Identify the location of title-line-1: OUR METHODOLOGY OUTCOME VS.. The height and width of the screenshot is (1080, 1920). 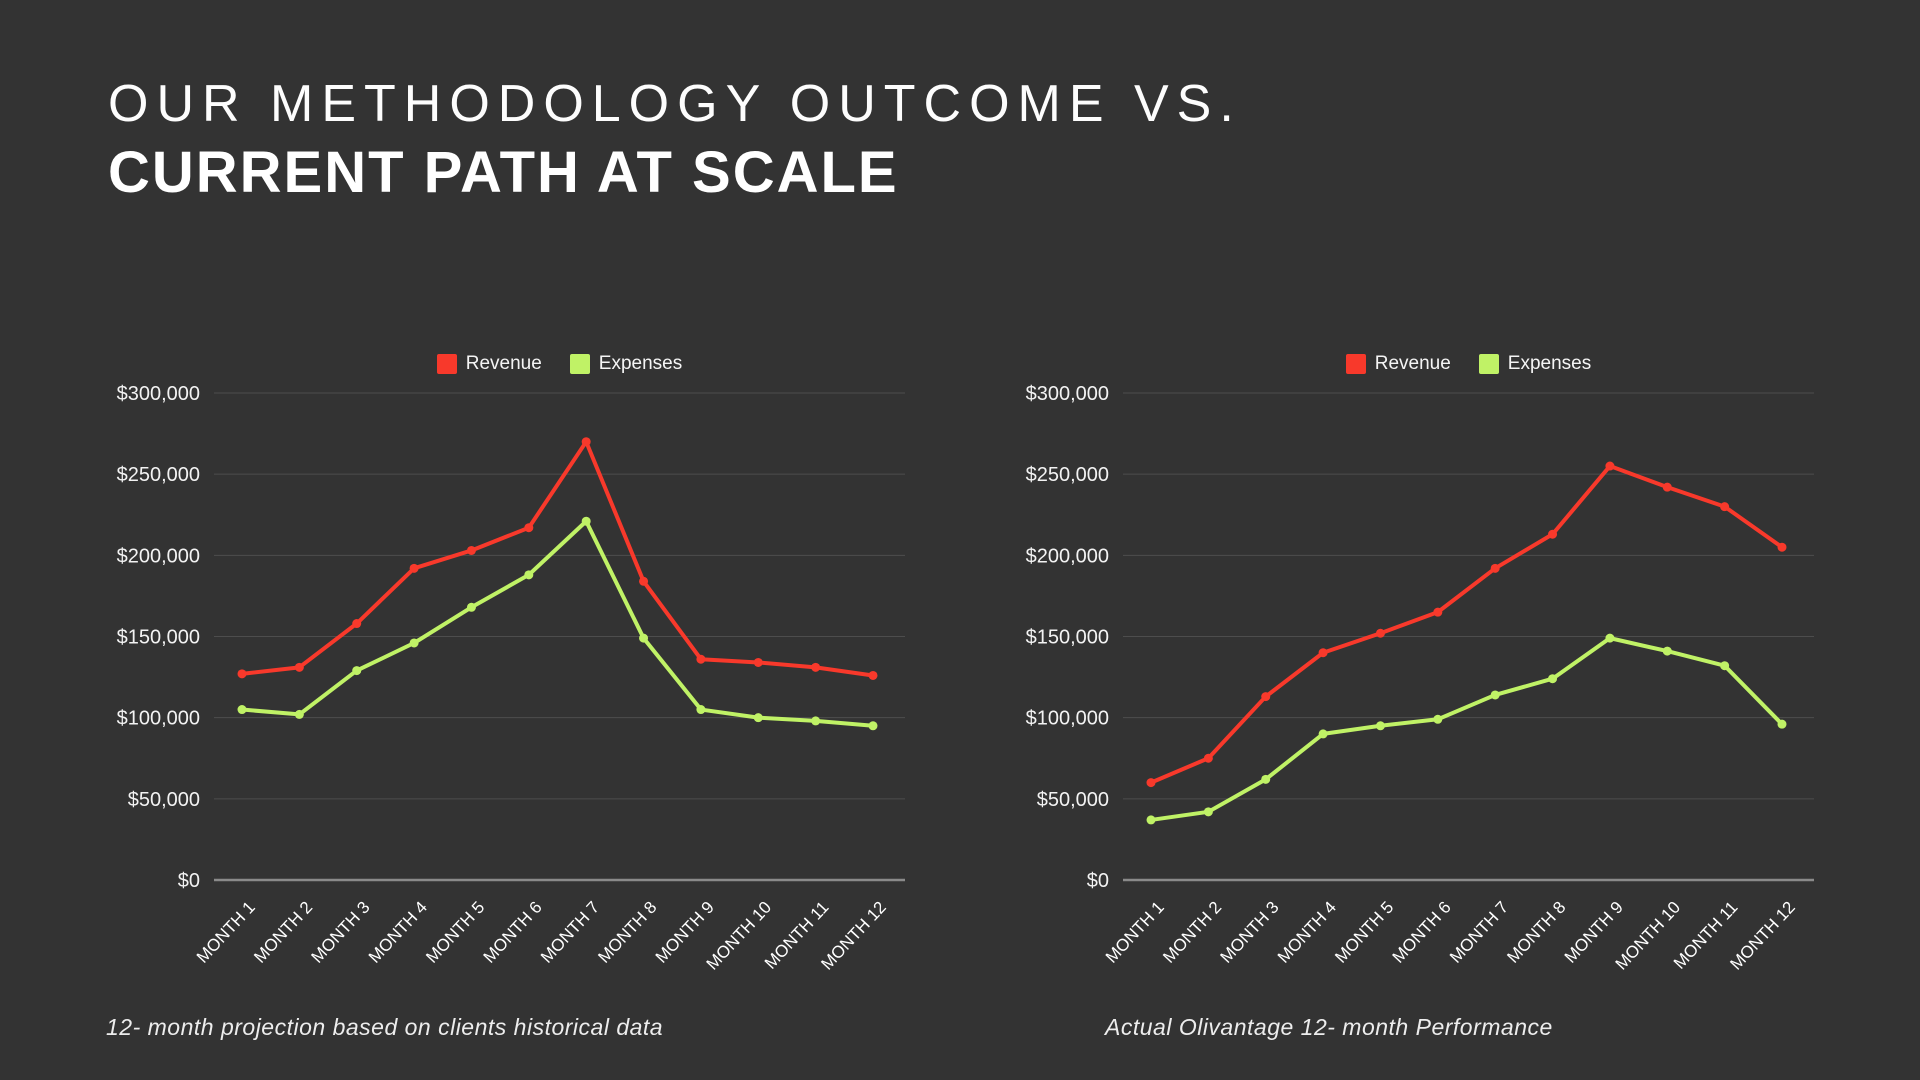
(675, 104).